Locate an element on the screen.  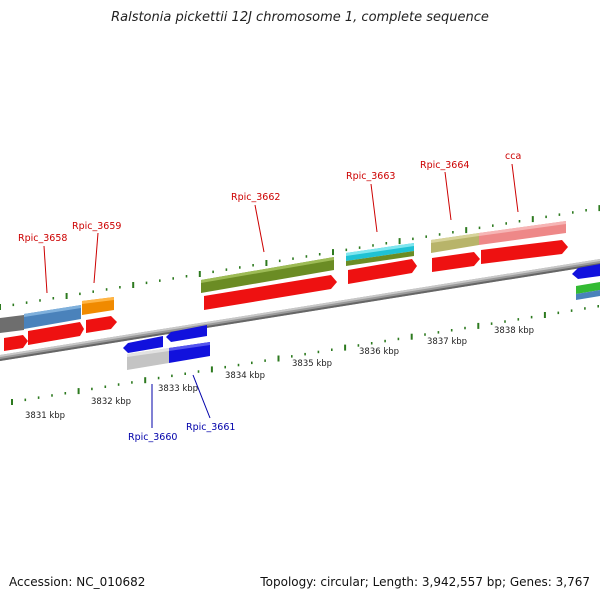
kbp-label-3831: 3831 kbp is located at coordinates (45, 416).